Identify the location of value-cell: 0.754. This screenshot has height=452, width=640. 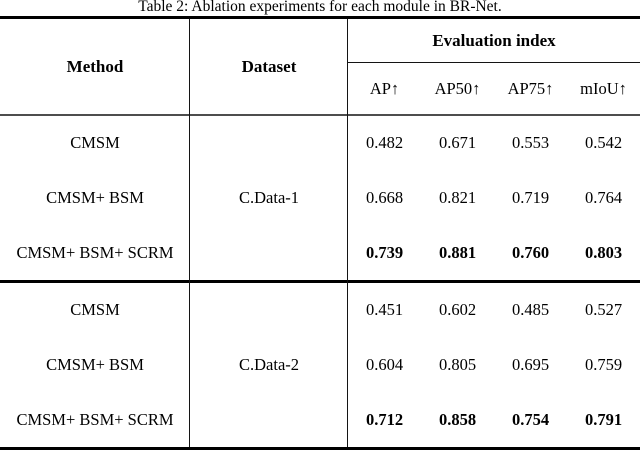
(530, 419).